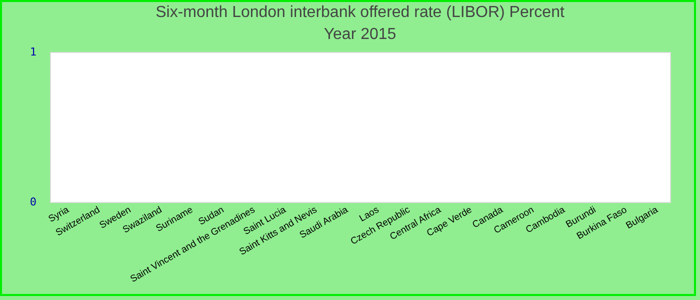  I want to click on chart-title: Six-month London interbank offered rate (LIBOR) Percent, so click(360, 12).